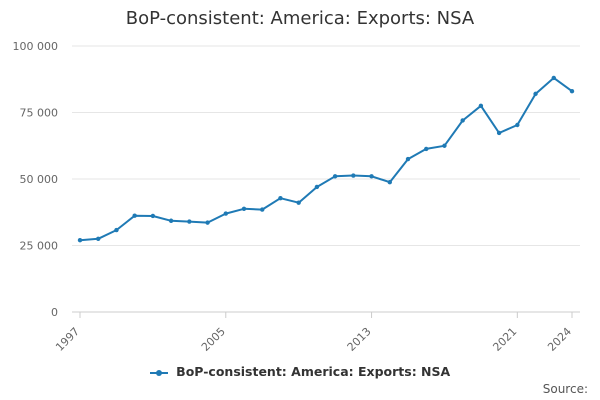 This screenshot has width=600, height=400. What do you see at coordinates (39, 113) in the screenshot?
I see `y-tick-label: 75 000` at bounding box center [39, 113].